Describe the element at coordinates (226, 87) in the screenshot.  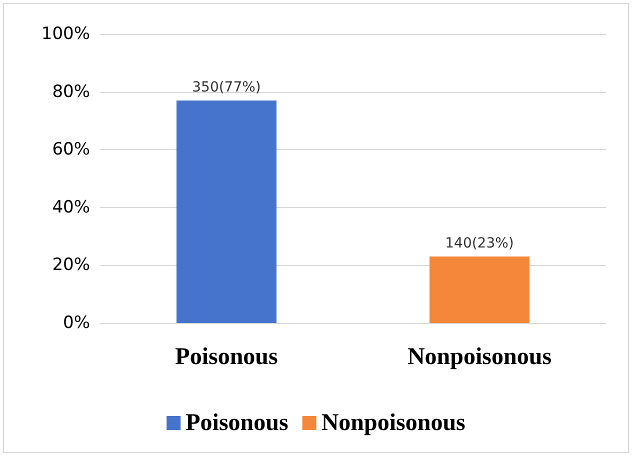
I see `data-label: 350(77%)` at that location.